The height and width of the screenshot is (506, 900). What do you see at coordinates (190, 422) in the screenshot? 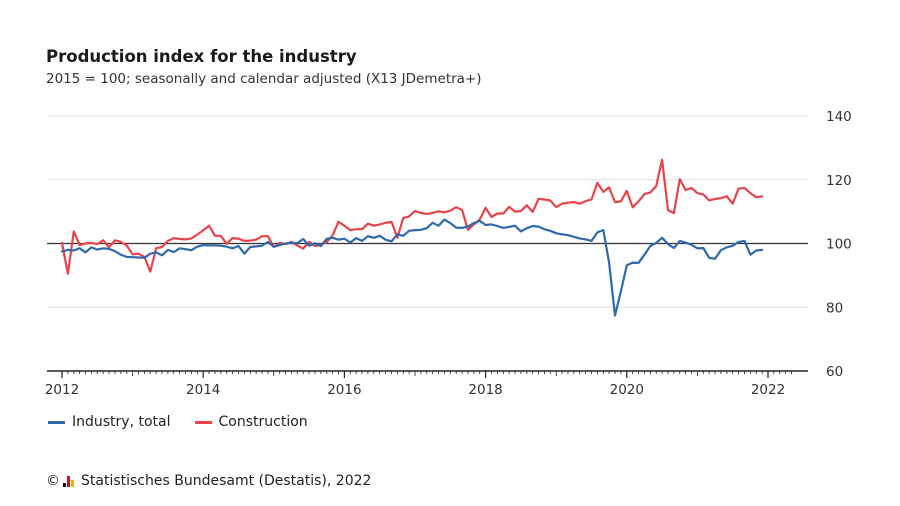
I see `legend: Industry, total Construction` at bounding box center [190, 422].